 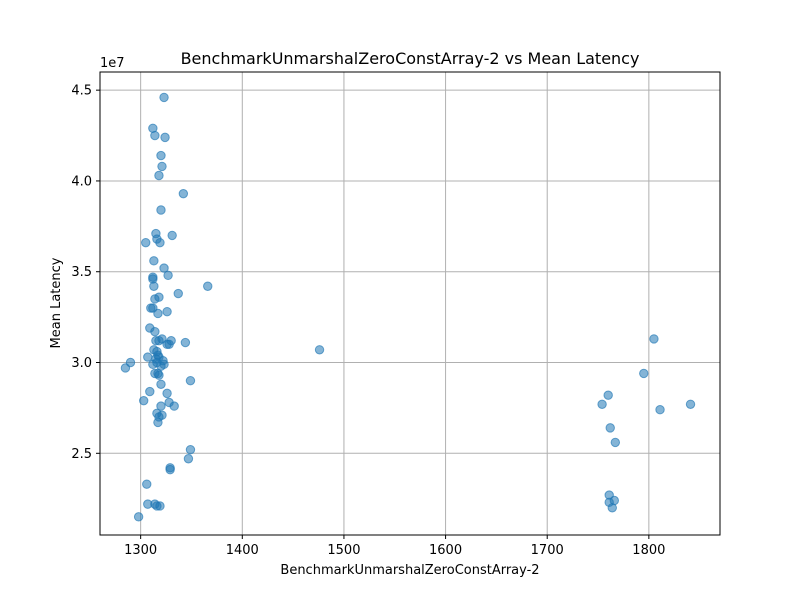 What do you see at coordinates (81, 91) in the screenshot?
I see `y-tick-label: 4.5` at bounding box center [81, 91].